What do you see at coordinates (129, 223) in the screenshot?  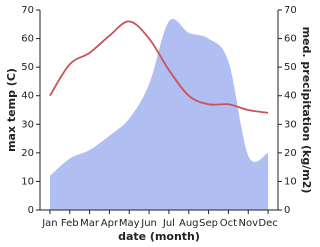 I see `x-tick-label: May` at bounding box center [129, 223].